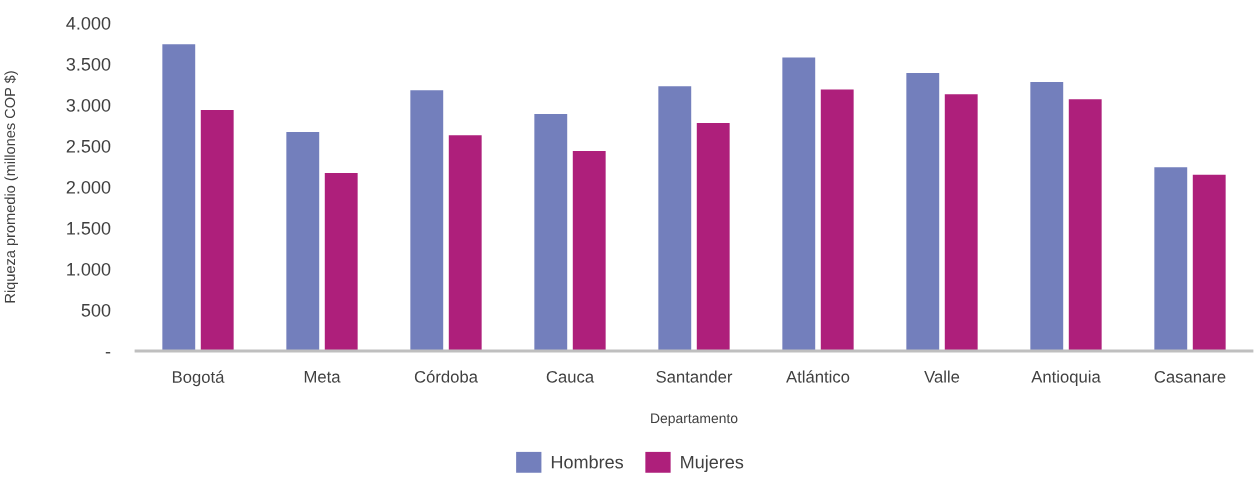  What do you see at coordinates (88, 64) in the screenshot?
I see `y-tick-label: 3.500` at bounding box center [88, 64].